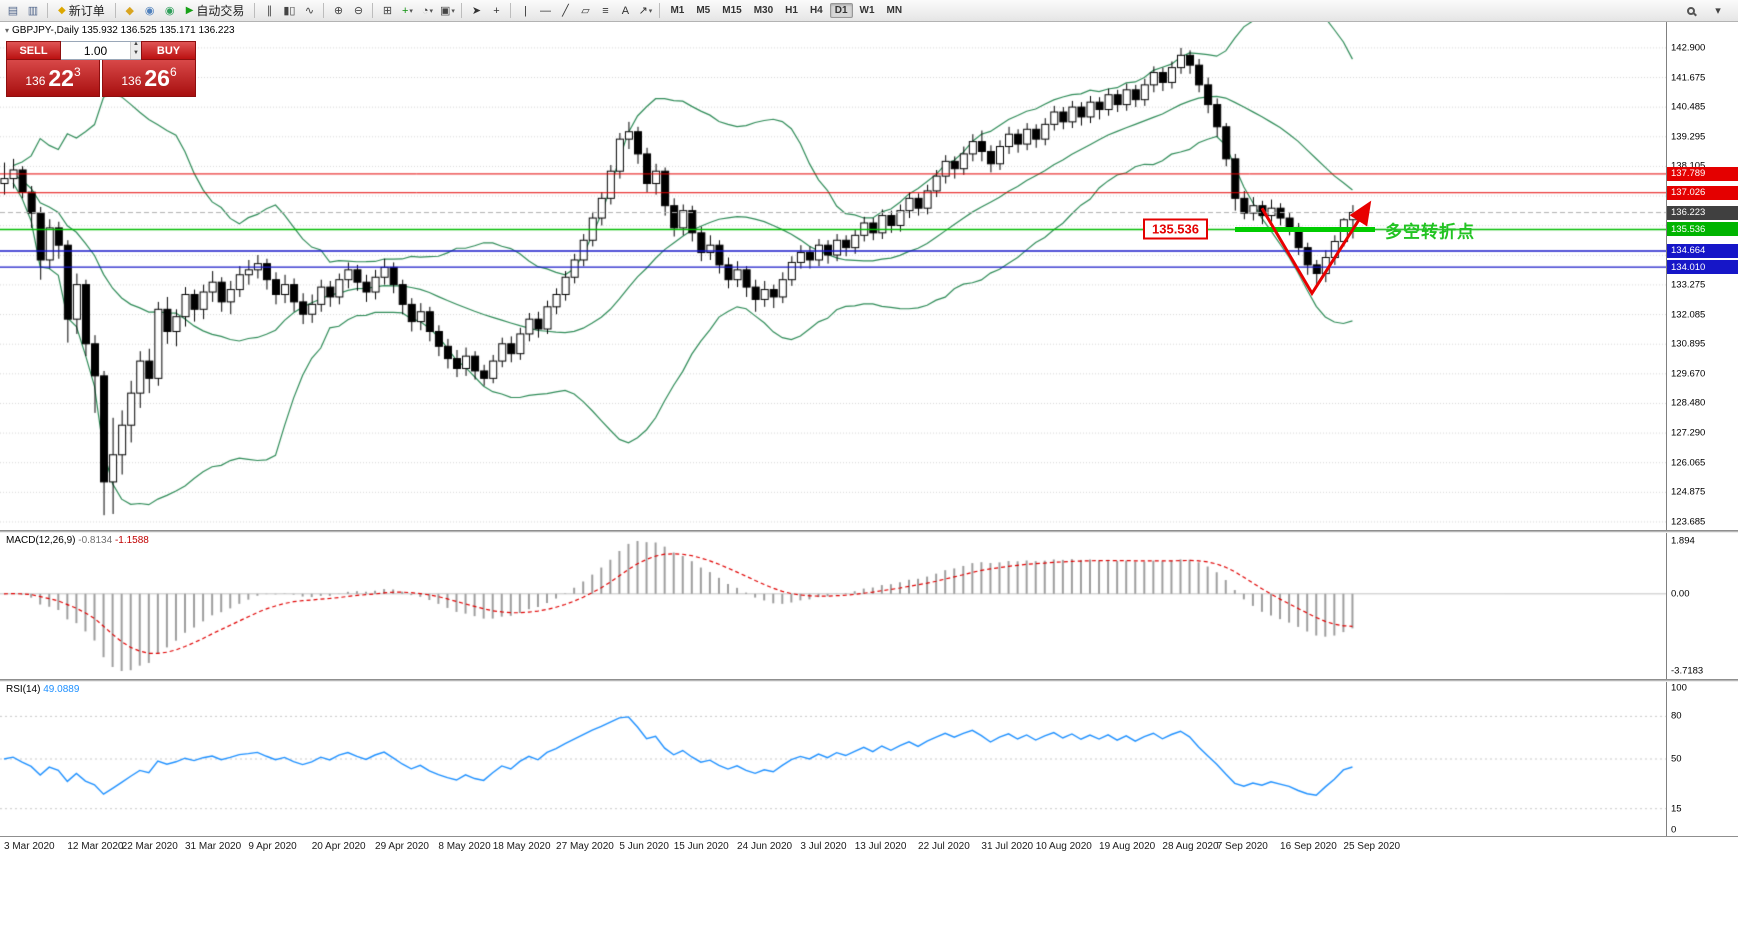  I want to click on lot-increase-button: ▲, so click(136, 46).